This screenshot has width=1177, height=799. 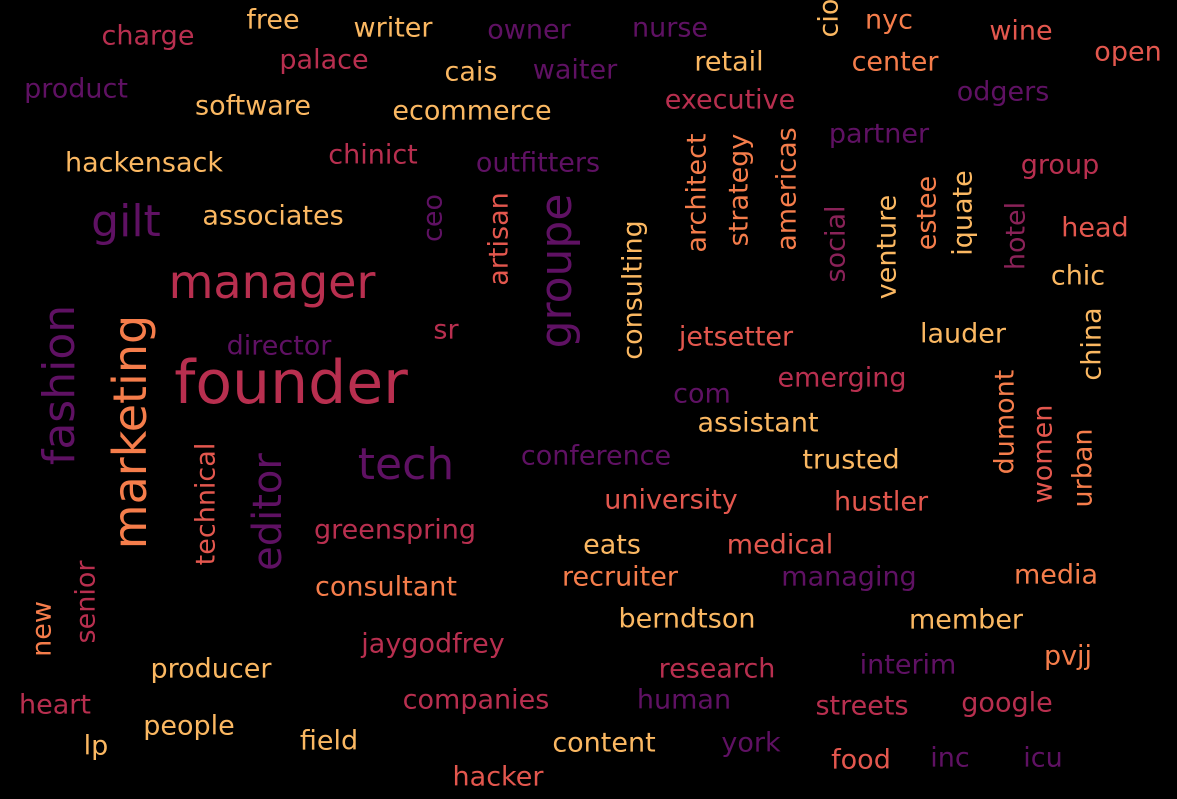 What do you see at coordinates (144, 163) in the screenshot?
I see `word-hackensack: hackensack` at bounding box center [144, 163].